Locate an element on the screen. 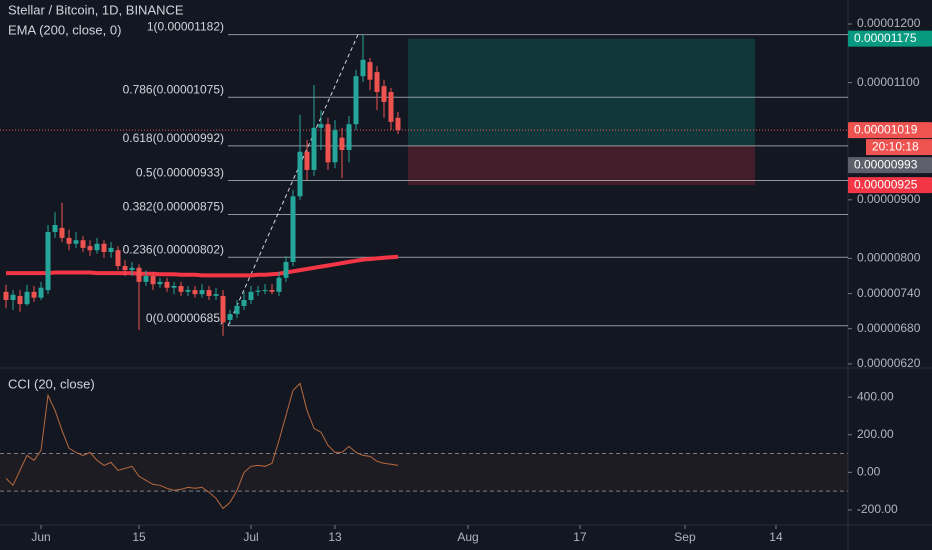  indicator-label: CCI (20, close) is located at coordinates (51, 383).